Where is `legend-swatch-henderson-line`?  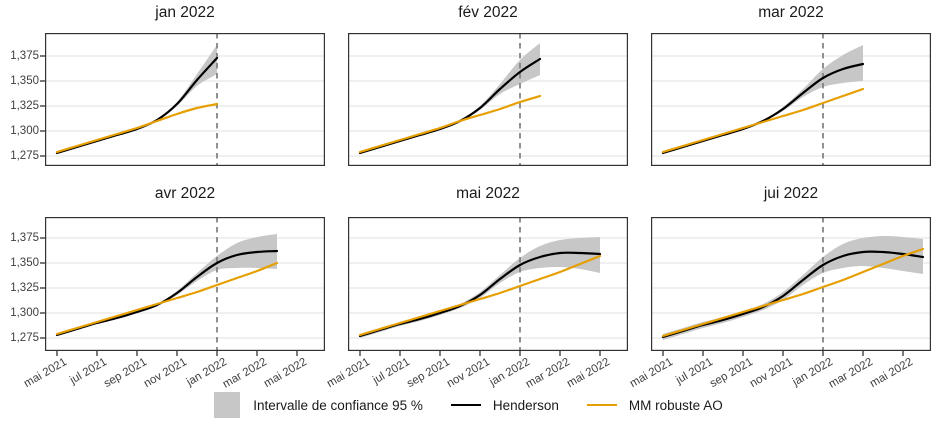
legend-swatch-henderson-line is located at coordinates (465, 405).